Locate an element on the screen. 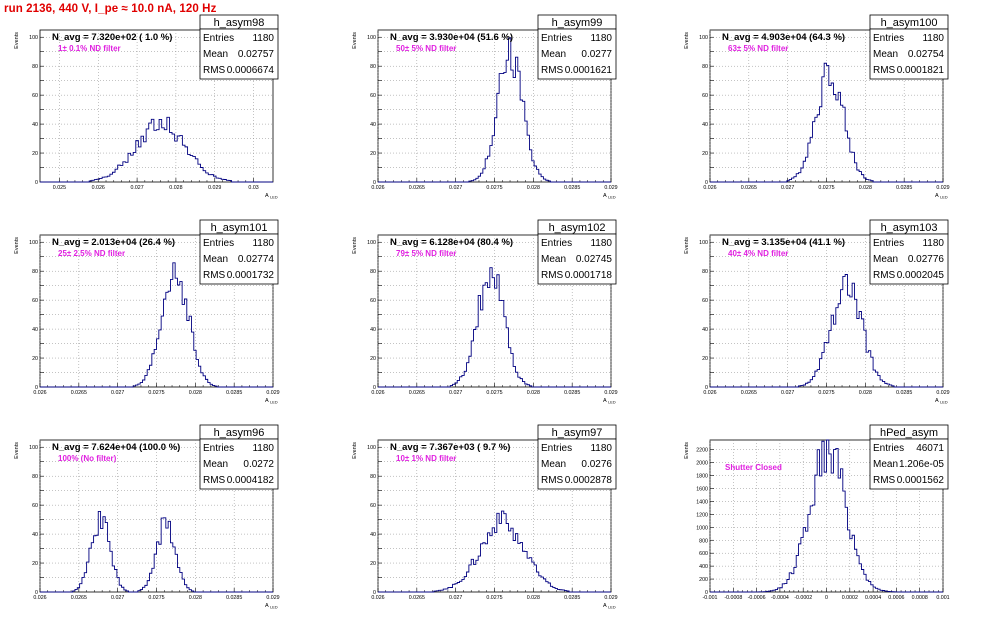 Image resolution: width=996 pixels, height=622 pixels. stats-value-rms: 0.0002878 is located at coordinates (589, 480).